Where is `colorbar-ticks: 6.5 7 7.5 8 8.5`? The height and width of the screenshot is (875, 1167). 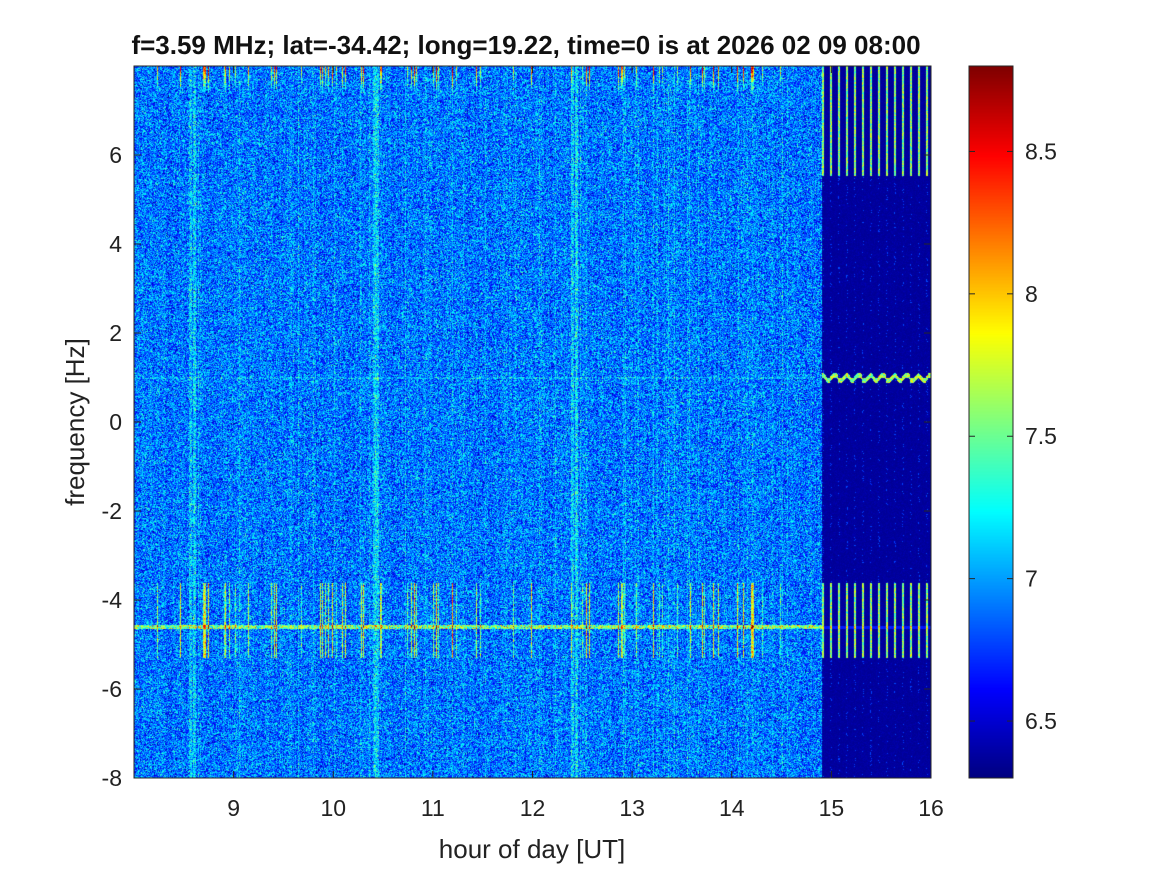
colorbar-ticks: 6.5 7 7.5 8 8.5 is located at coordinates (1013, 436).